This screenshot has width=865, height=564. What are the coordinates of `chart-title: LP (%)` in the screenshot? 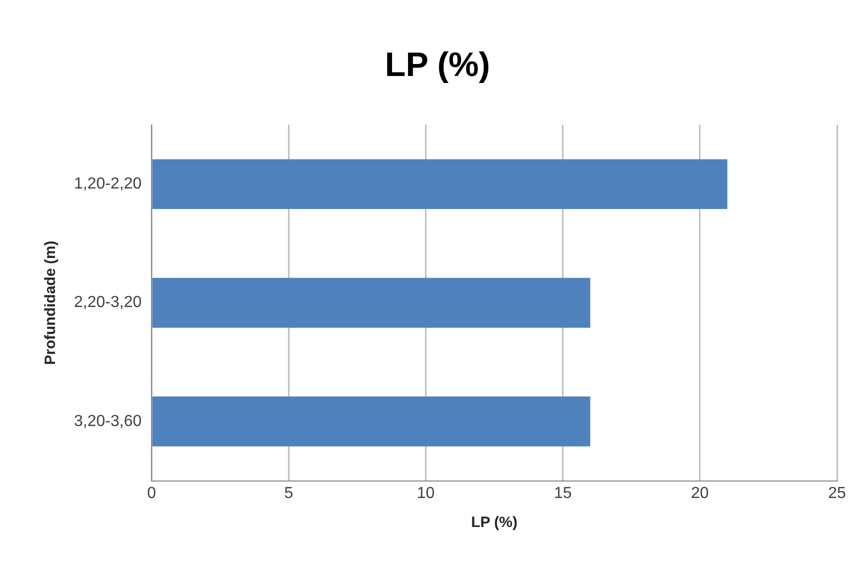 It's located at (437, 65).